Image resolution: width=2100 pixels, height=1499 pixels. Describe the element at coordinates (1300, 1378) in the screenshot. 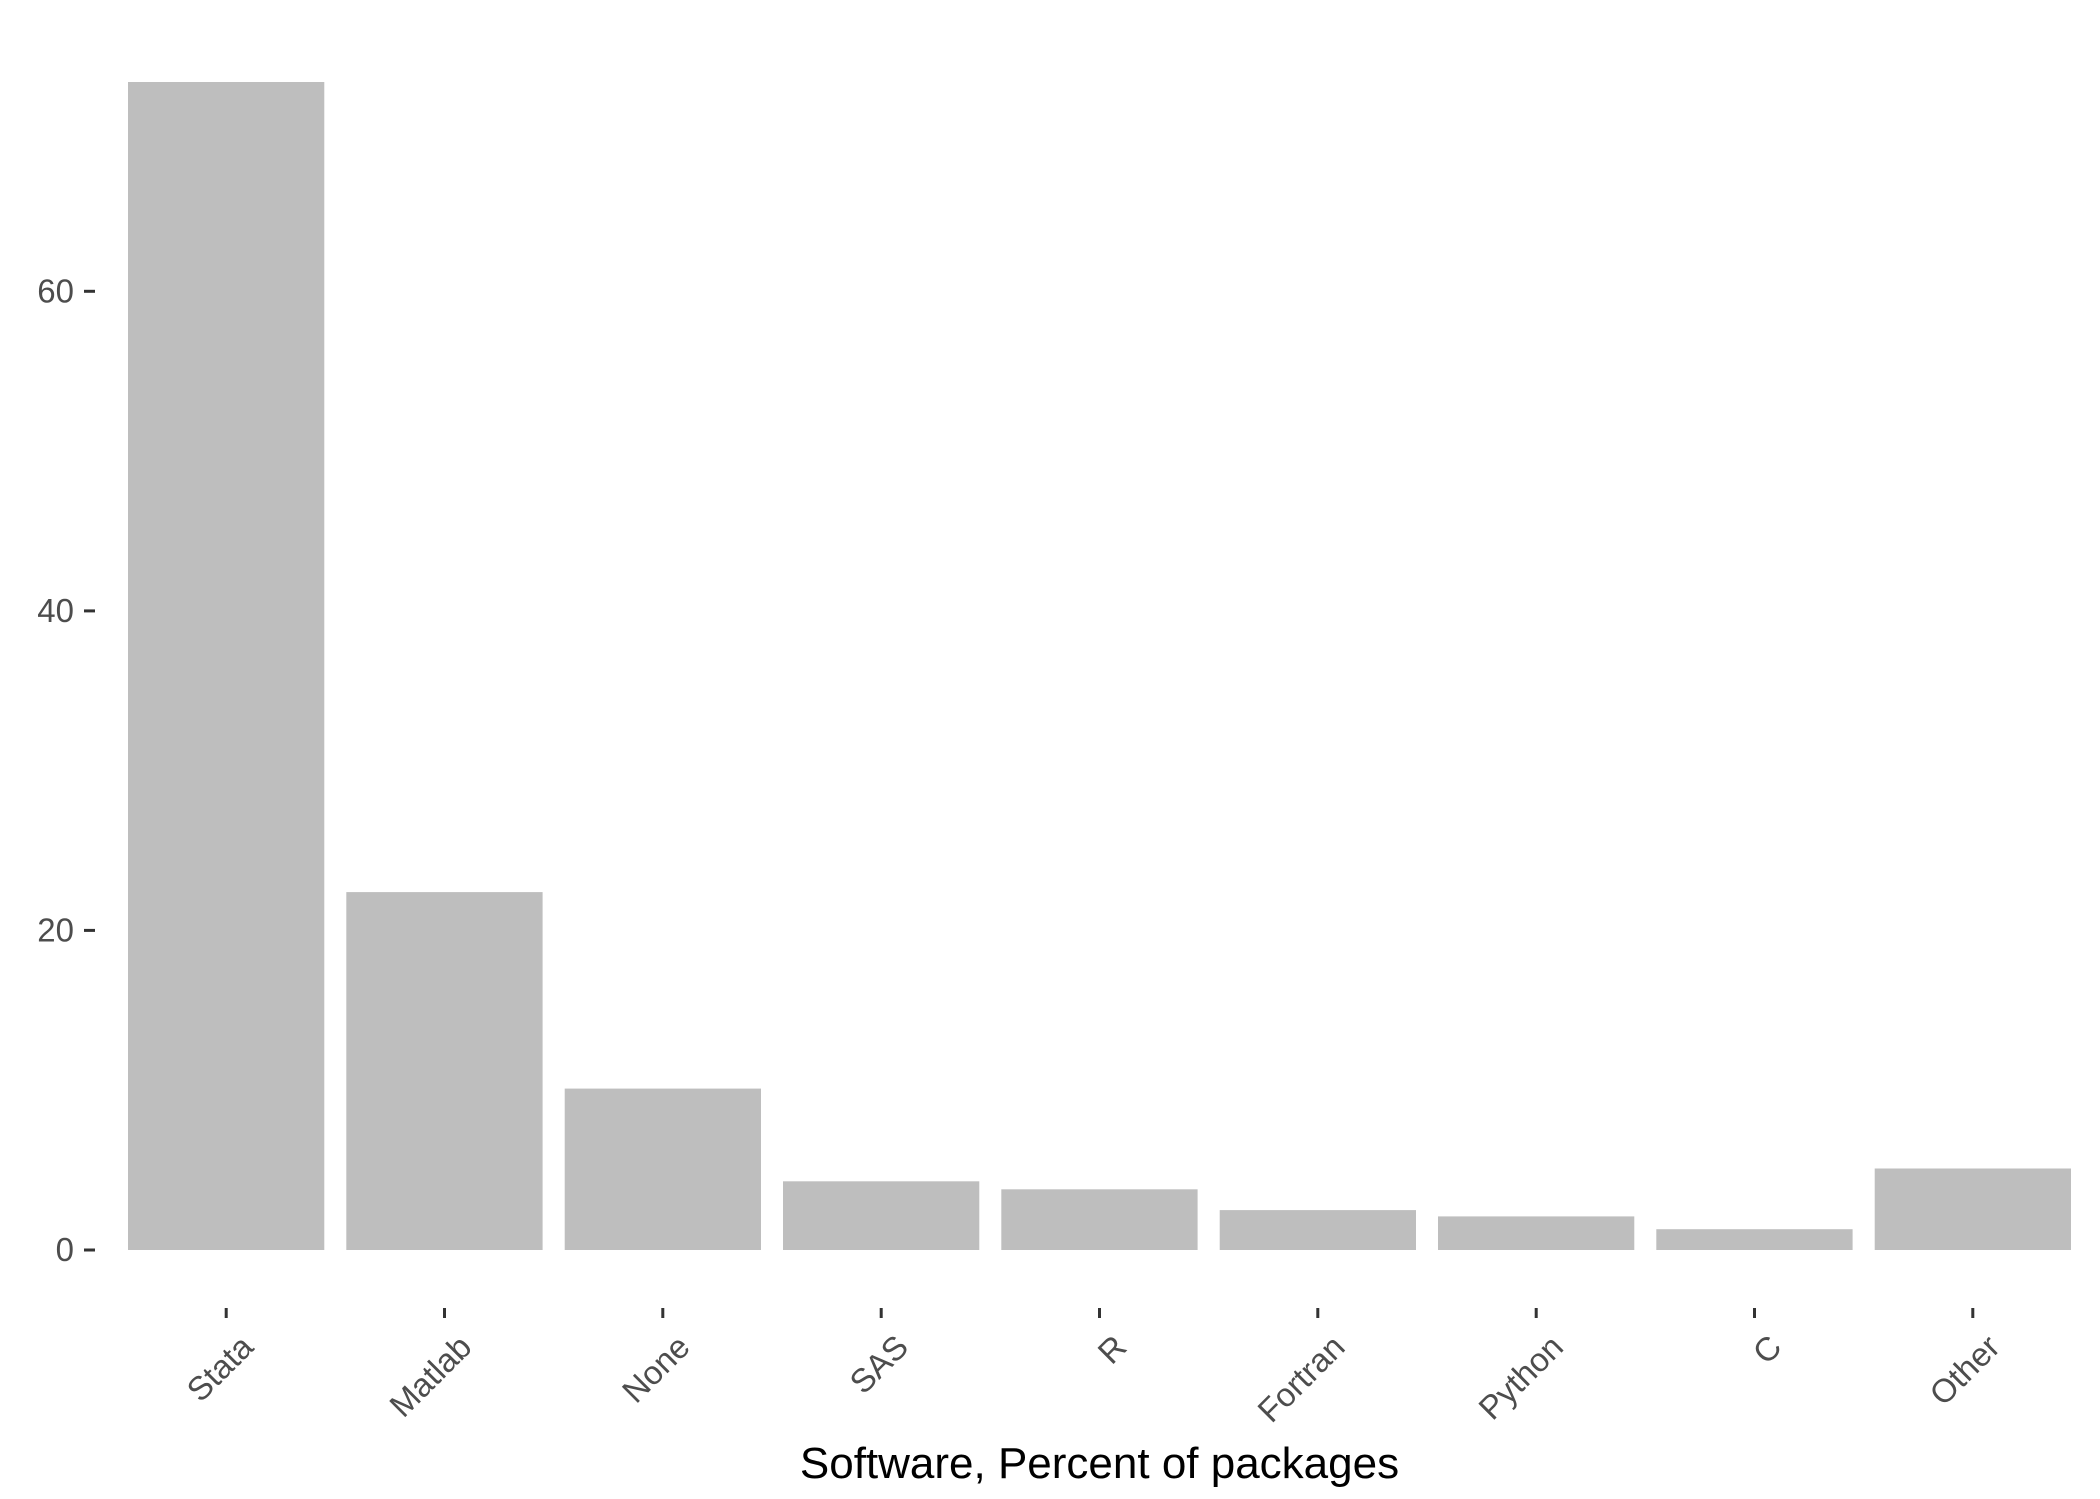

I see `x-tick-label: Fortran` at that location.